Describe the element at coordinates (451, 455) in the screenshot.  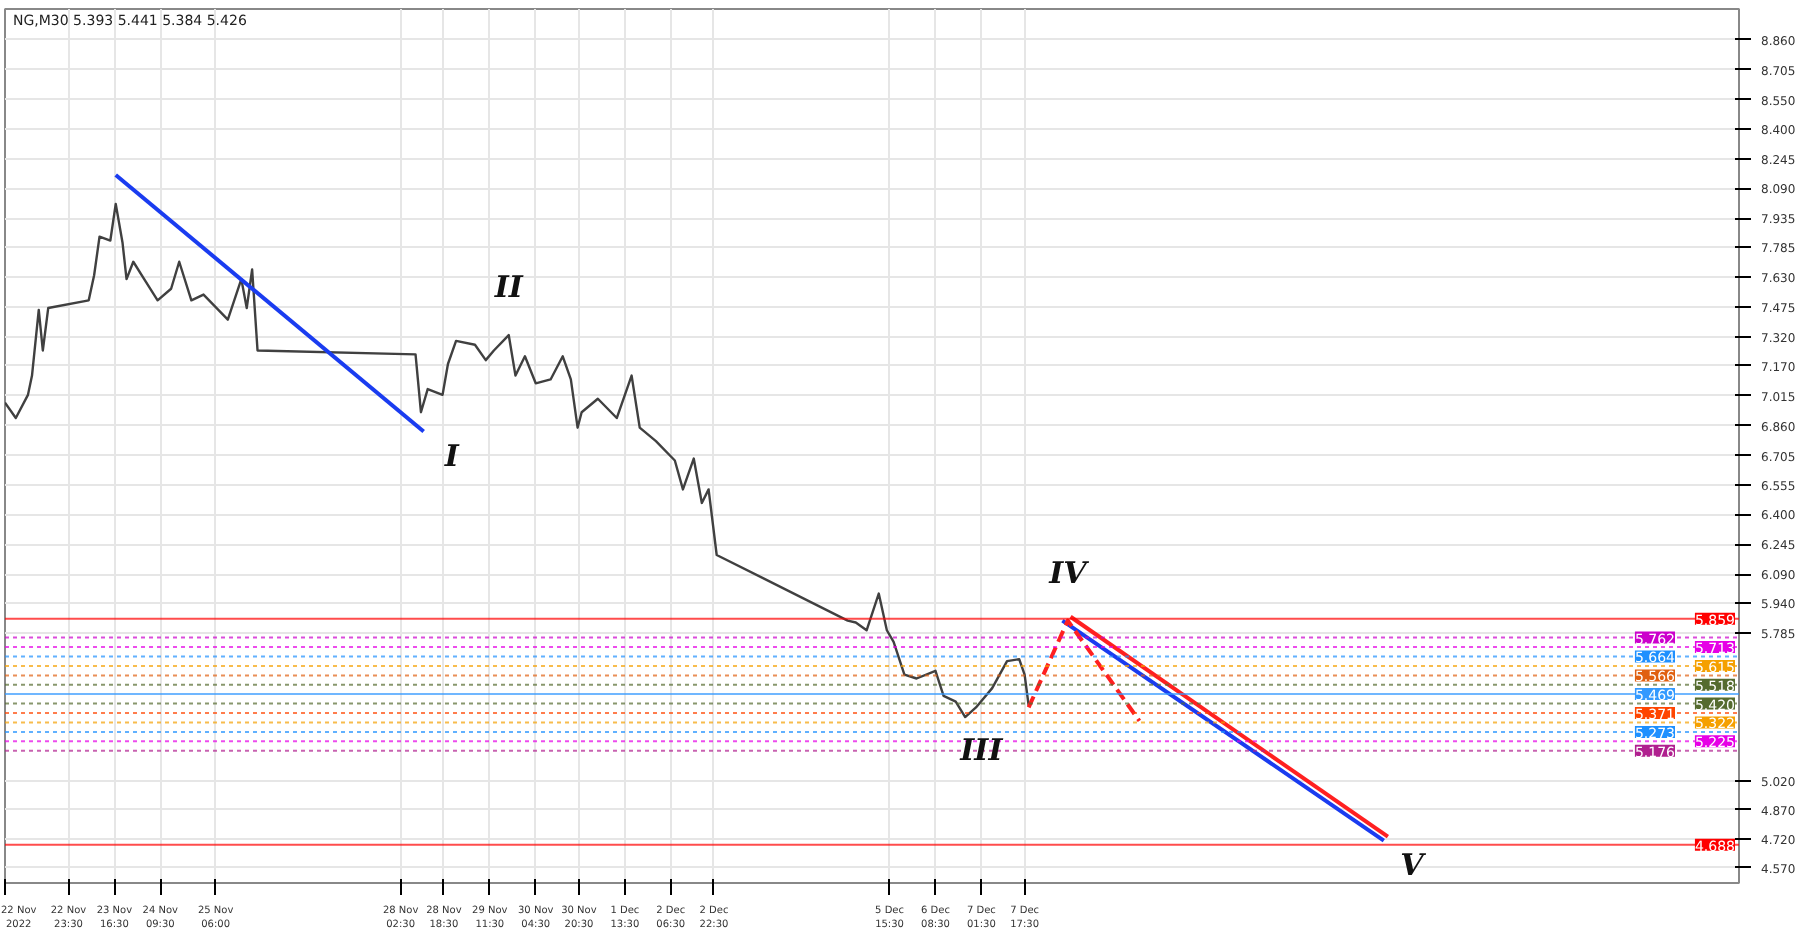
I see `annotation: I` at that location.